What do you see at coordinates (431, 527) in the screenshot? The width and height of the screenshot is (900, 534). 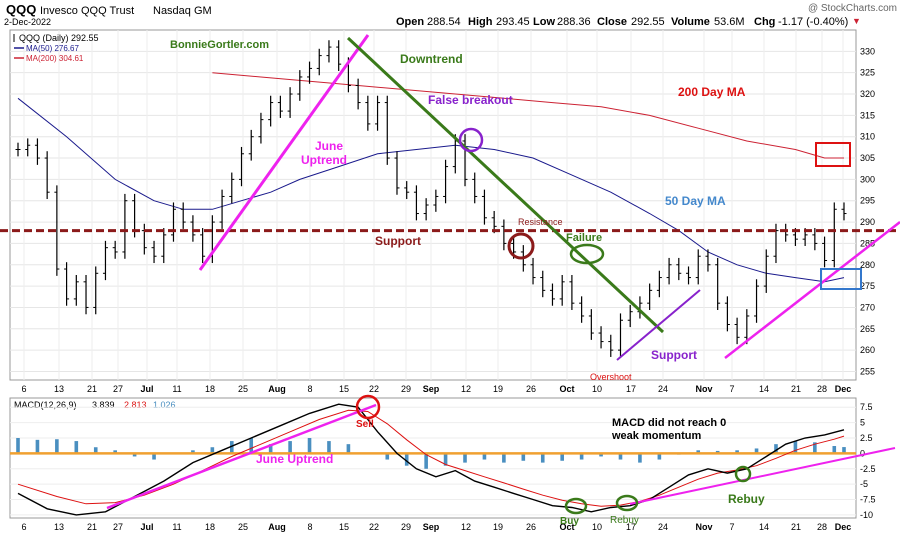 I see `macd-x-tick-label: Sep` at bounding box center [431, 527].